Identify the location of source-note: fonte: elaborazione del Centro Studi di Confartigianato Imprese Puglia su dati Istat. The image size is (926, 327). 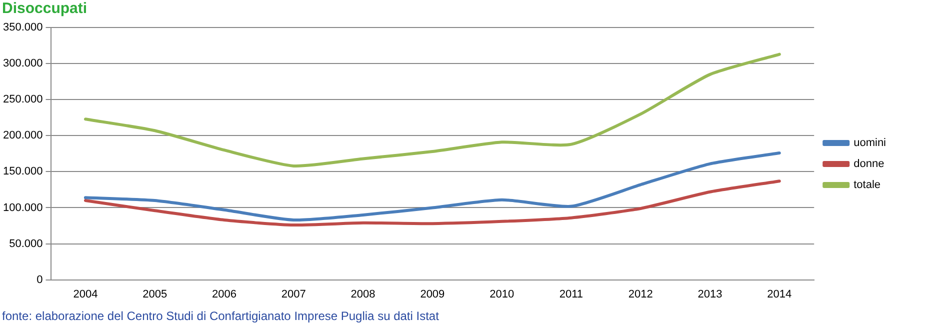
(220, 316).